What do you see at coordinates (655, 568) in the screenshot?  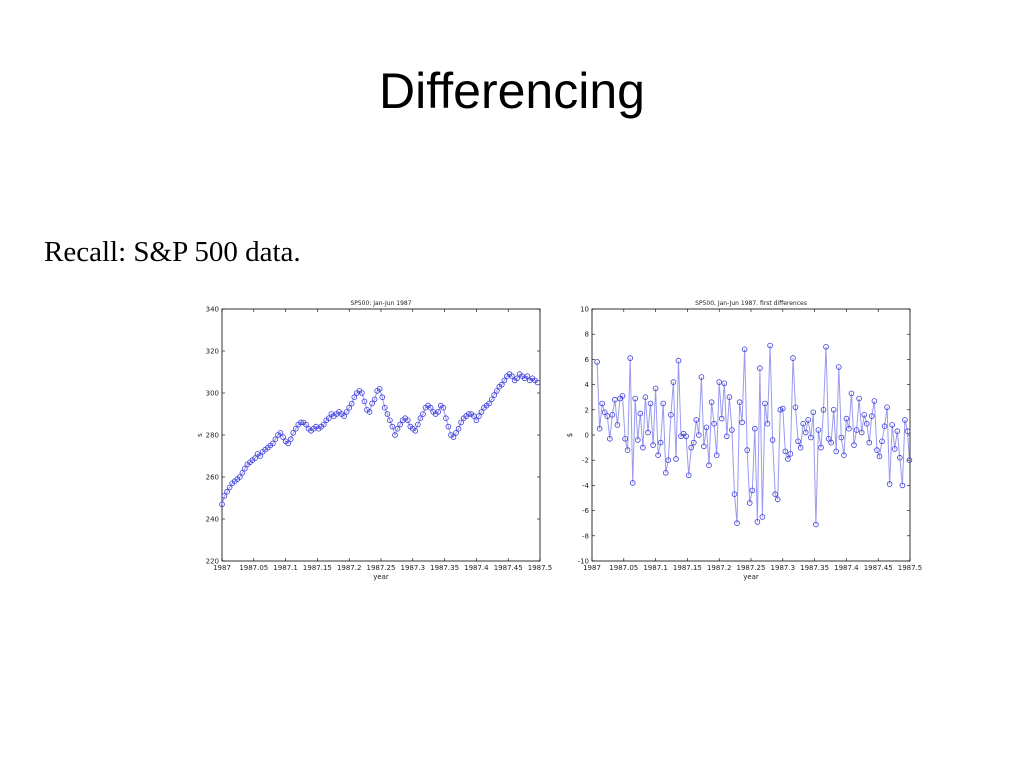 I see `x-tick-label: 1987.1` at bounding box center [655, 568].